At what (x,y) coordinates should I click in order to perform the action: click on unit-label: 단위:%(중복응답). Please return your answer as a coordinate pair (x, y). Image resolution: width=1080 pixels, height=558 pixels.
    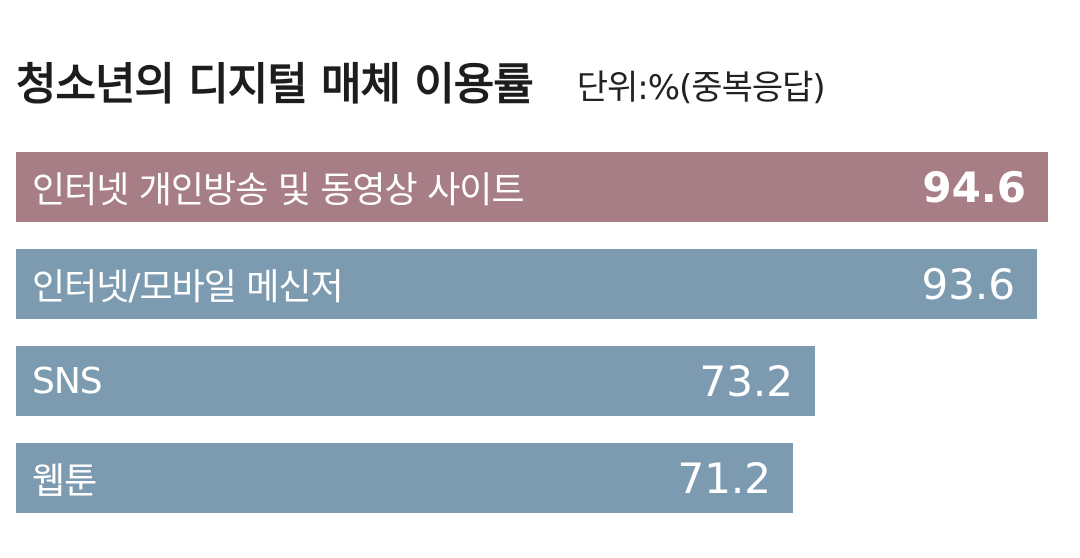
    Looking at the image, I should click on (701, 88).